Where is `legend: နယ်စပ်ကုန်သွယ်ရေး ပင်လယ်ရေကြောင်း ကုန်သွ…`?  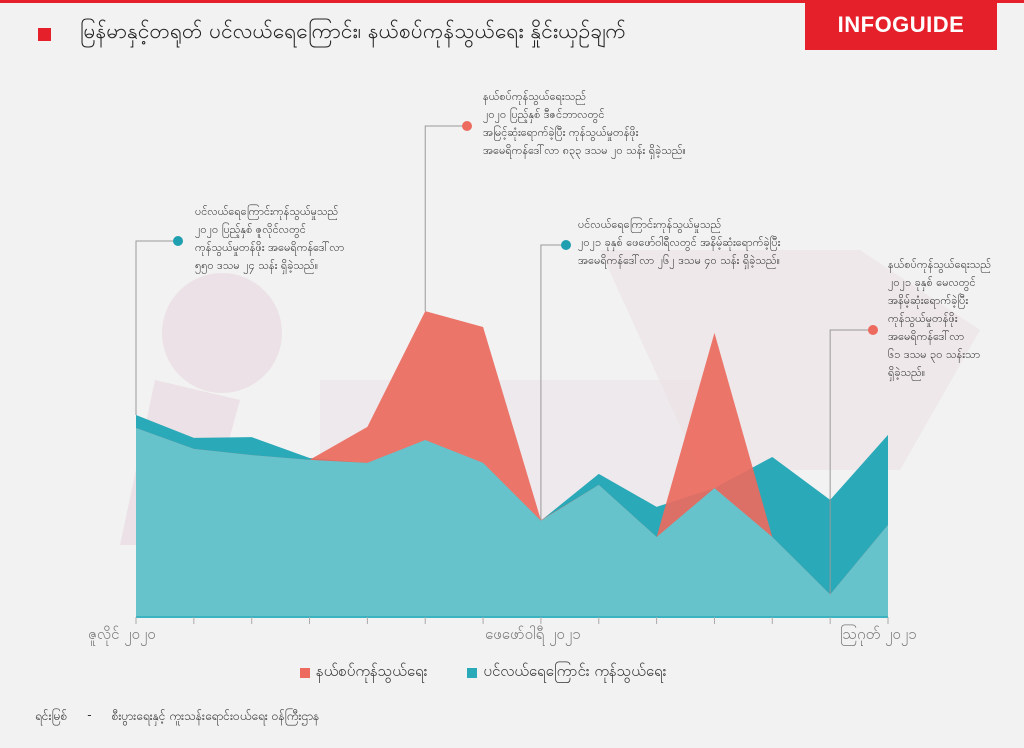
legend: နယ်စပ်ကုန်သွယ်ရေး ပင်လယ်ရေကြောင်း ကုန်သွ… is located at coordinates (483, 673).